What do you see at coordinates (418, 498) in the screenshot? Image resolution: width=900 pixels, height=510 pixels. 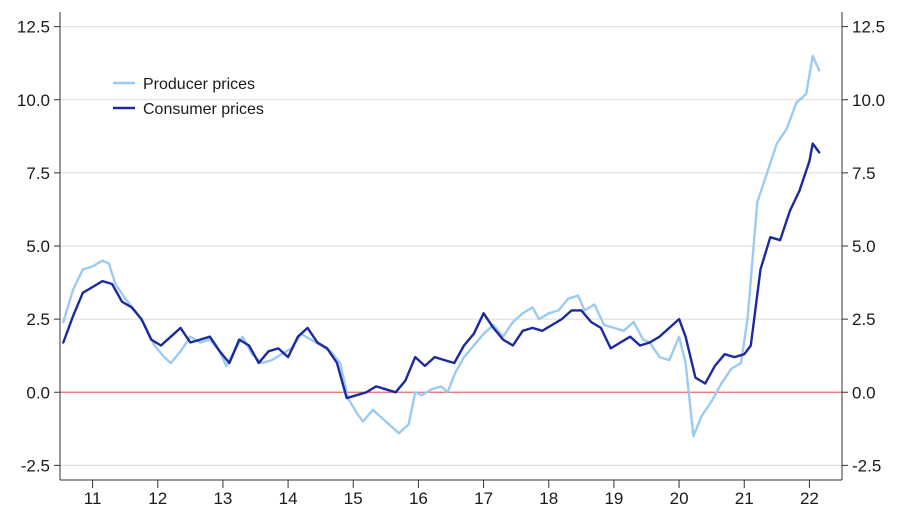 I see `x-tick-label: 16` at bounding box center [418, 498].